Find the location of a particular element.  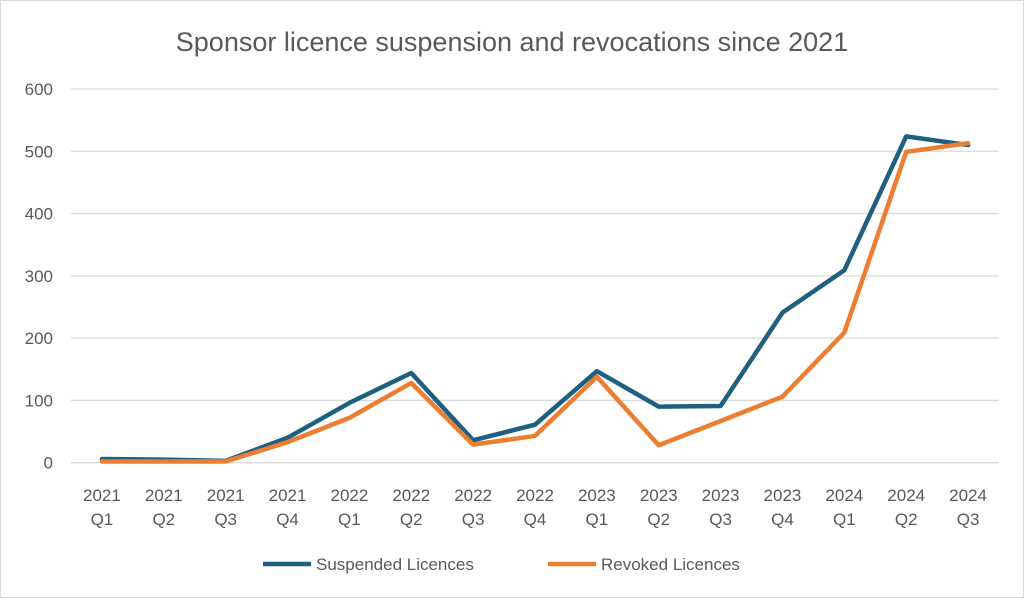

legend: Suspended Licences Revoked Licences is located at coordinates (501, 564).